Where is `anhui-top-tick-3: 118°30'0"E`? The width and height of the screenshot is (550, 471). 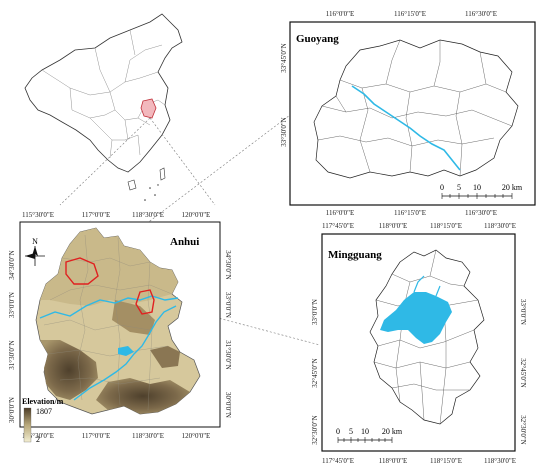 anhui-top-tick-3: 118°30'0"E is located at coordinates (148, 215).